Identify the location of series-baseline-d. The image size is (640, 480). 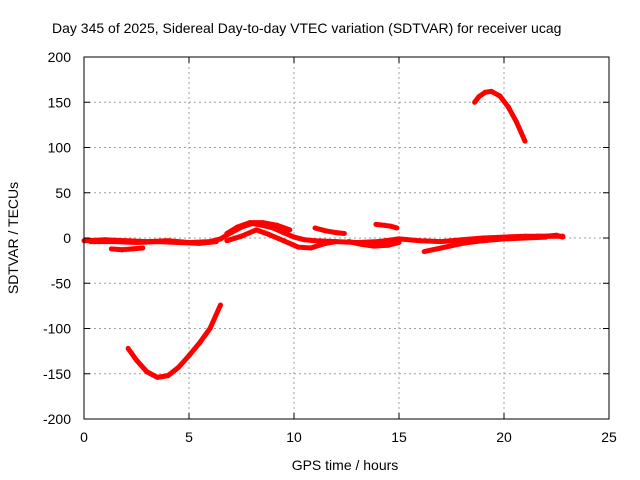
(153, 242).